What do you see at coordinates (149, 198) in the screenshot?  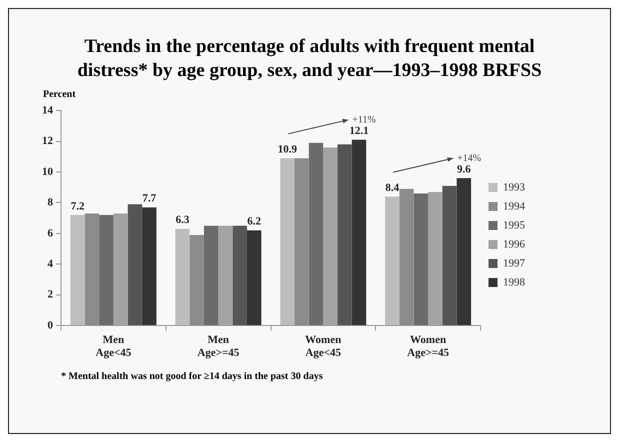 I see `data-label: 7.7` at bounding box center [149, 198].